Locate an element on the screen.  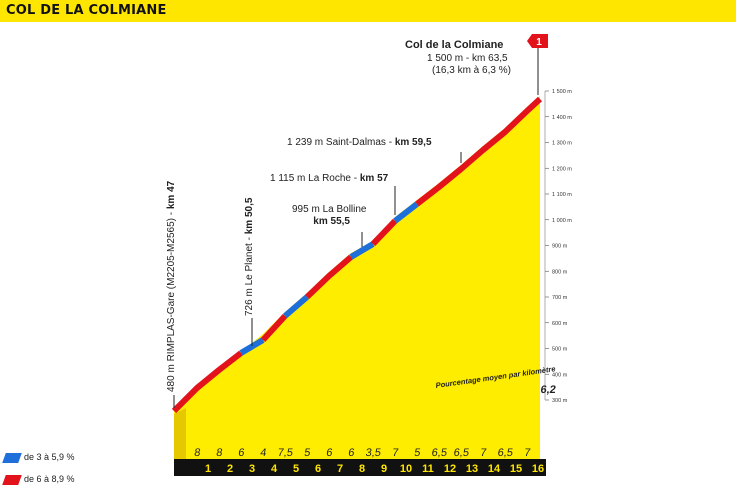
y-axis-tick-label: 400 m is located at coordinates (560, 375).